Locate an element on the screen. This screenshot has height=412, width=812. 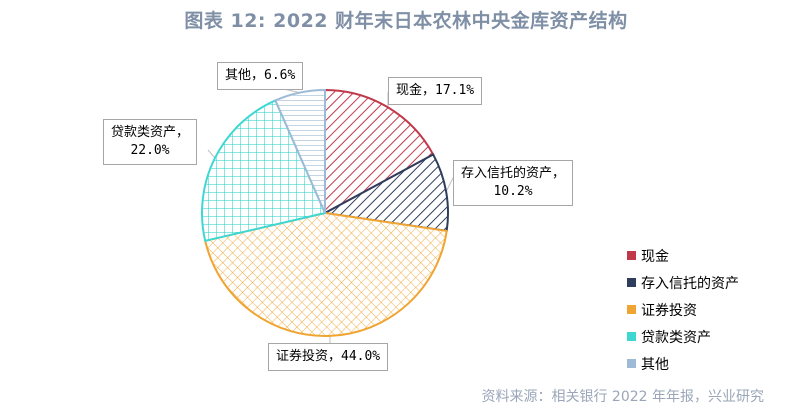
legend-item-securities: 证券投资 is located at coordinates (682, 309).